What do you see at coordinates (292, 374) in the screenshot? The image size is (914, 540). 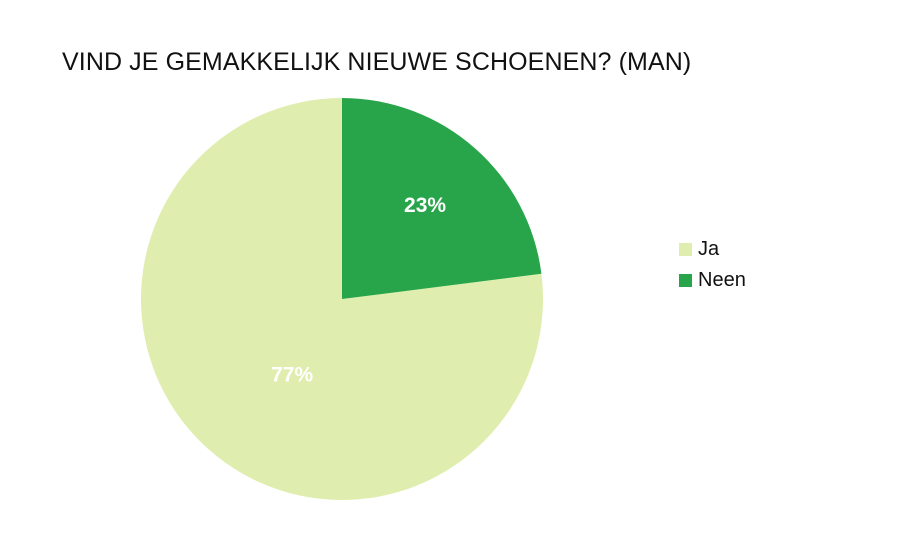 I see `data-label-ja: 77%` at bounding box center [292, 374].